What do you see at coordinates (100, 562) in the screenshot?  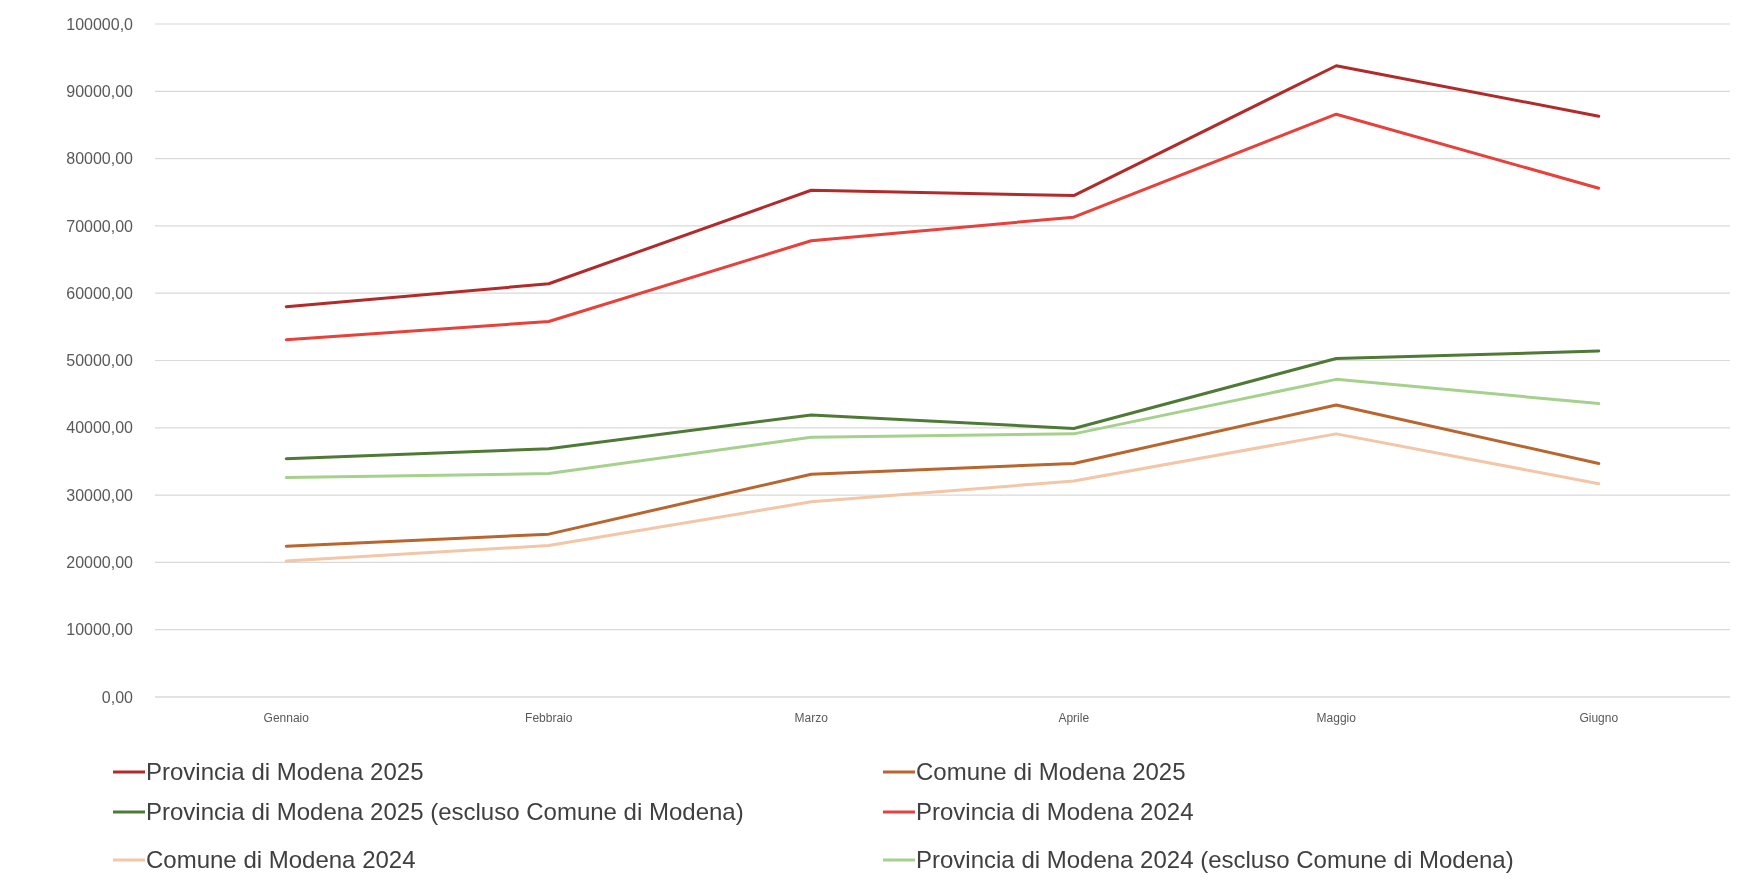 I see `y-tick-label: 20000,00` at bounding box center [100, 562].